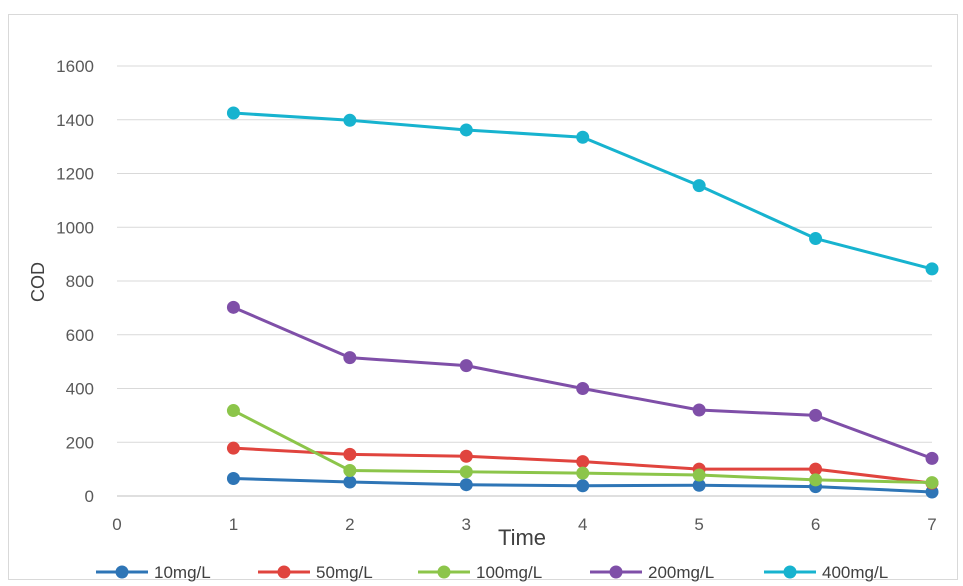 This screenshot has width=963, height=586. I want to click on y-tick-label: 200, so click(80, 442).